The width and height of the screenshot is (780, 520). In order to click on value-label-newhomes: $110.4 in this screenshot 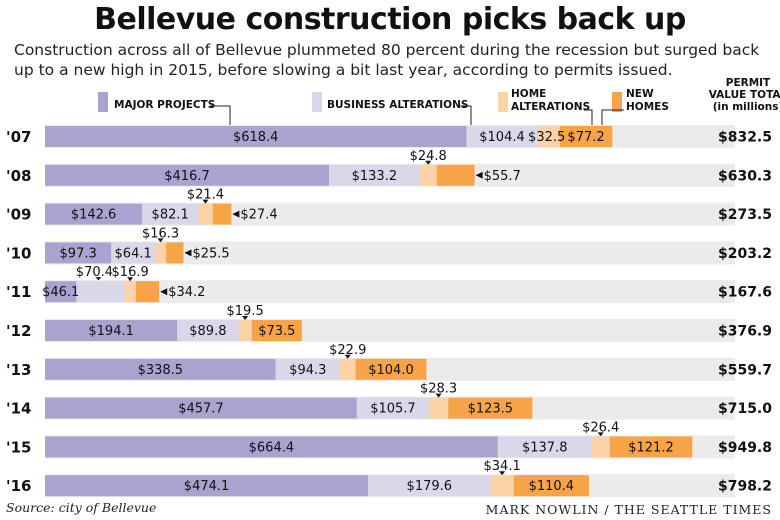, I will do `click(552, 486)`.